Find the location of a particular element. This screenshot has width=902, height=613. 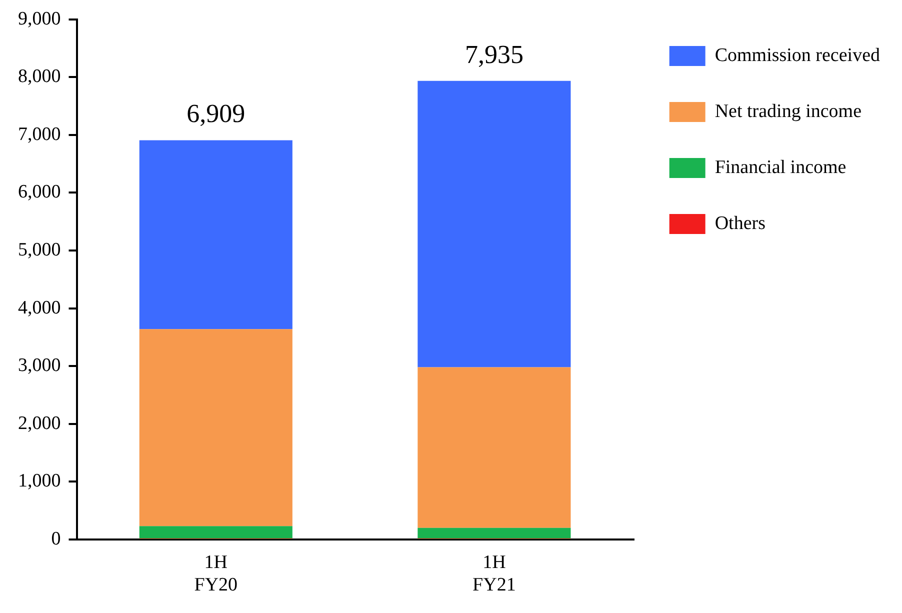

y-tick-label: 9,000 is located at coordinates (39, 19).